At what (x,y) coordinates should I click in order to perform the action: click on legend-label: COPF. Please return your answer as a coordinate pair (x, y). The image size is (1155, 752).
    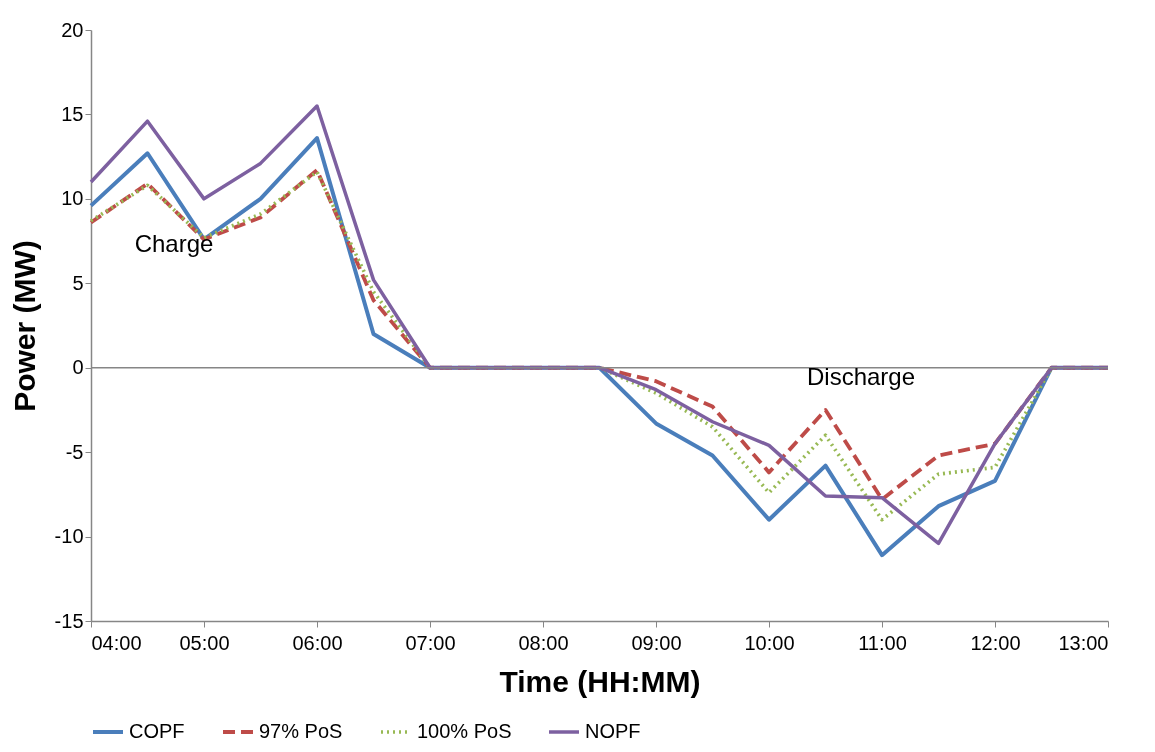
    Looking at the image, I should click on (157, 731).